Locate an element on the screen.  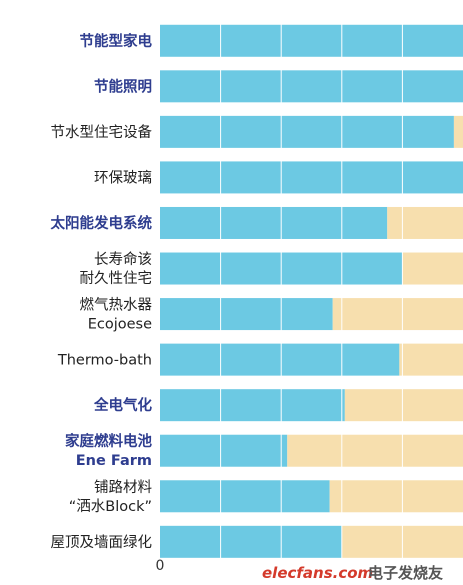
x-ticks: 0 is located at coordinates (160, 566).